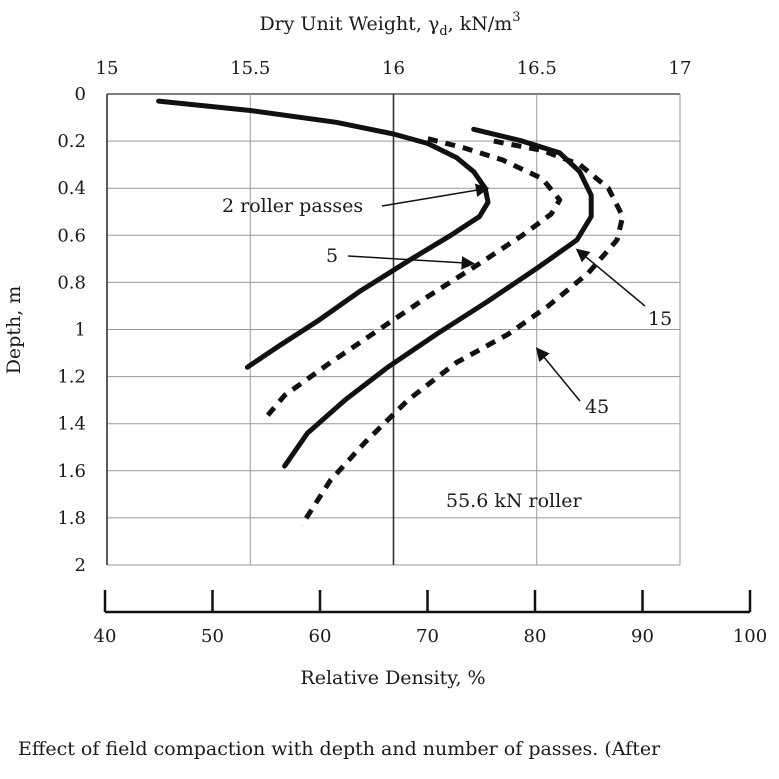 The height and width of the screenshot is (779, 779). What do you see at coordinates (535, 636) in the screenshot?
I see `bottom-tick-label: 80` at bounding box center [535, 636].